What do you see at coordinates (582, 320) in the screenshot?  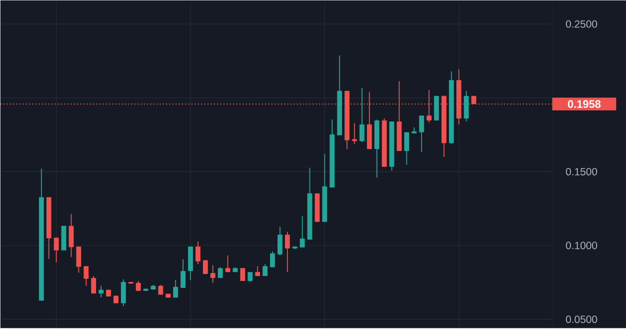 I see `y-tick-label: 0.0500` at bounding box center [582, 320].